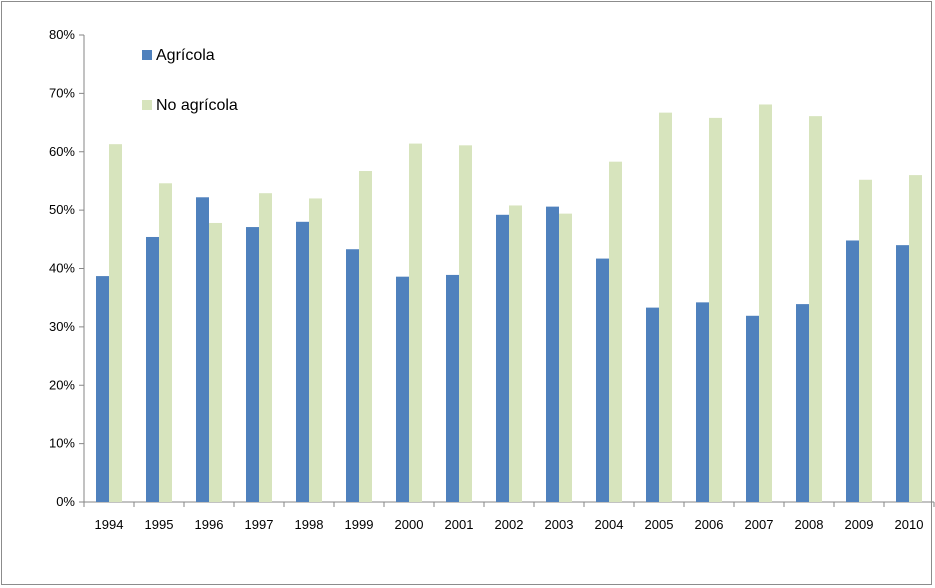  I want to click on y-tick-label: 20%, so click(62, 384).